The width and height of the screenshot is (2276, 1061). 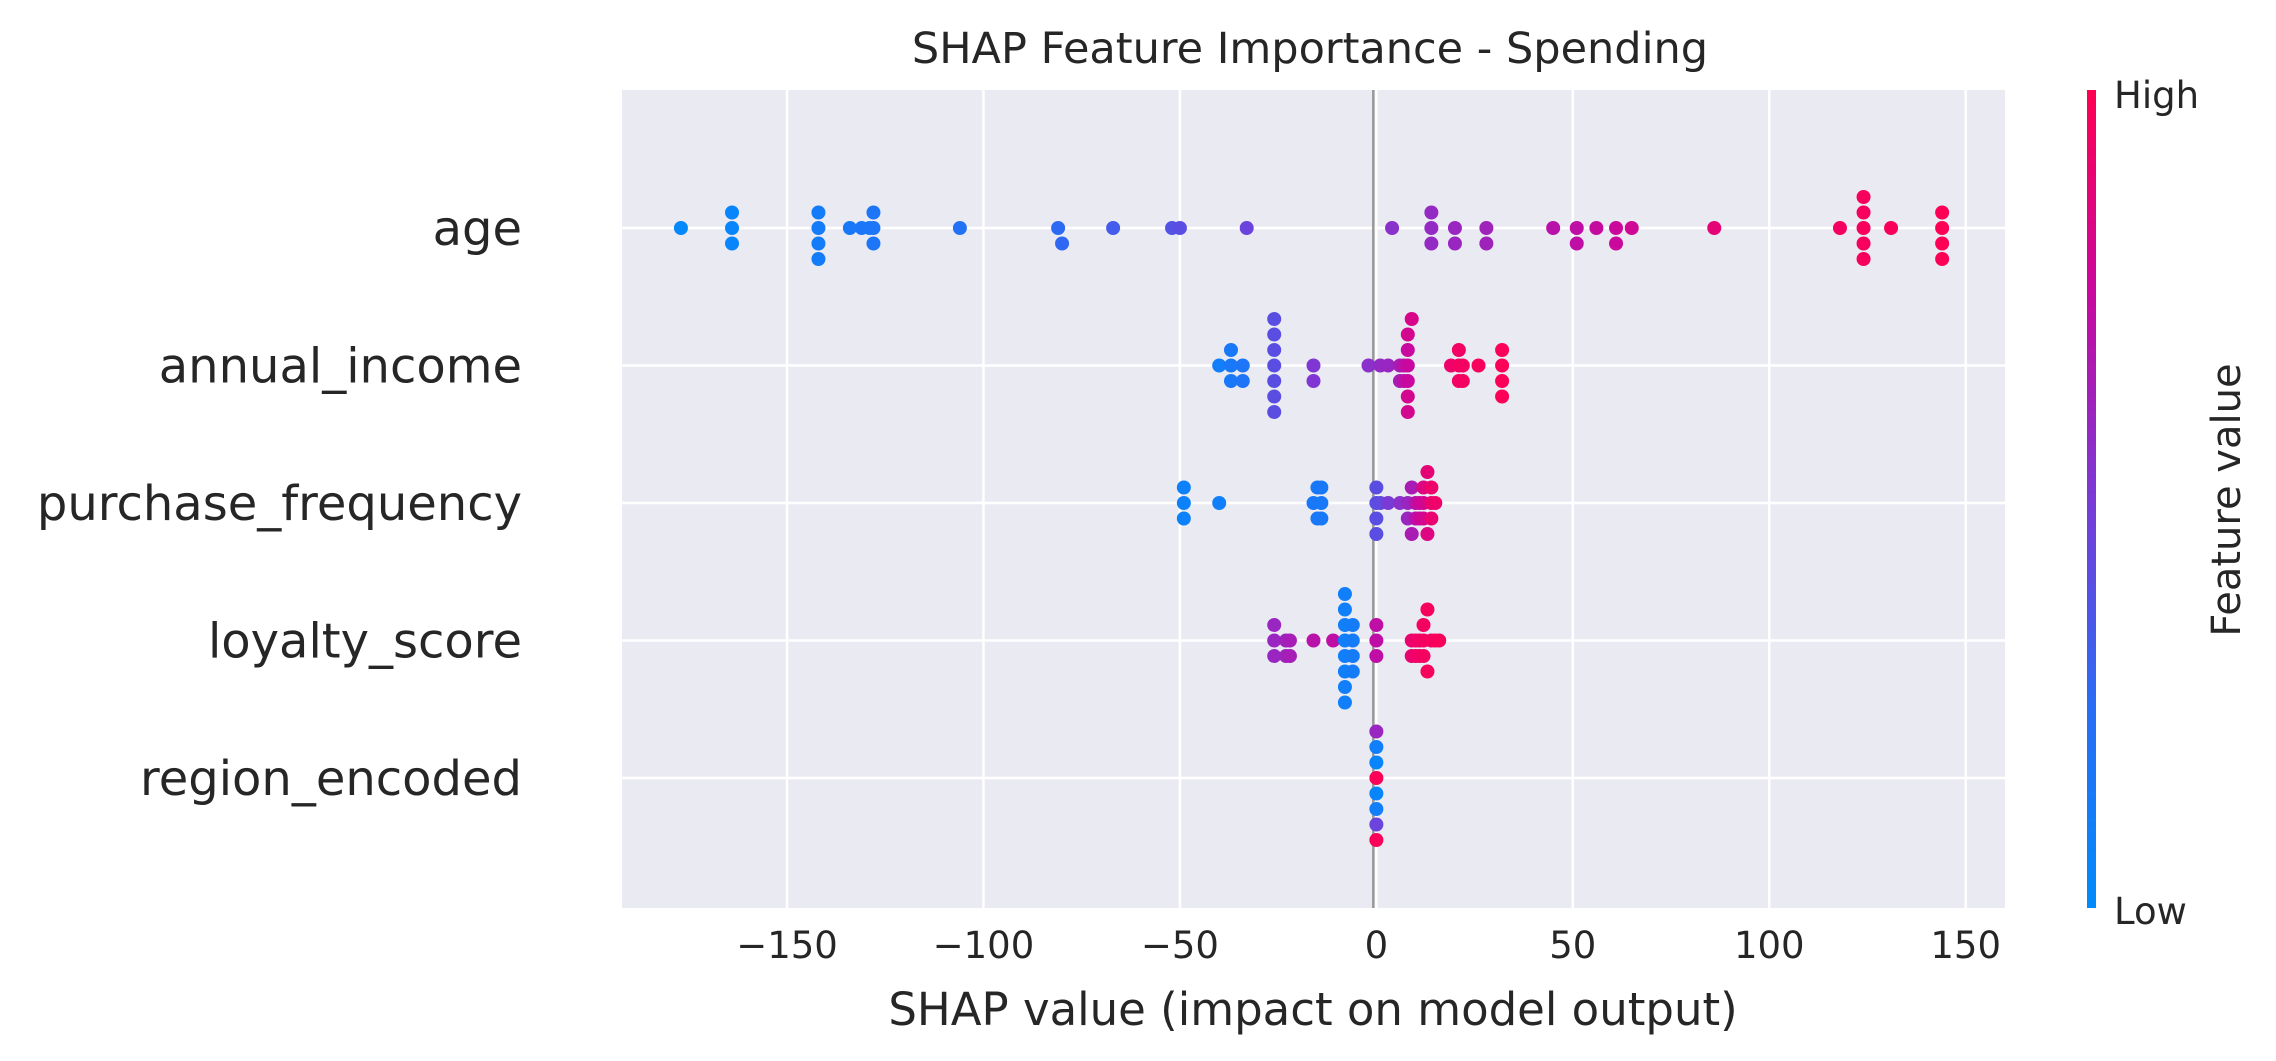 I want to click on x-tick-labels: −150 −100 −50 0 50 100 150, so click(x=1368, y=945).